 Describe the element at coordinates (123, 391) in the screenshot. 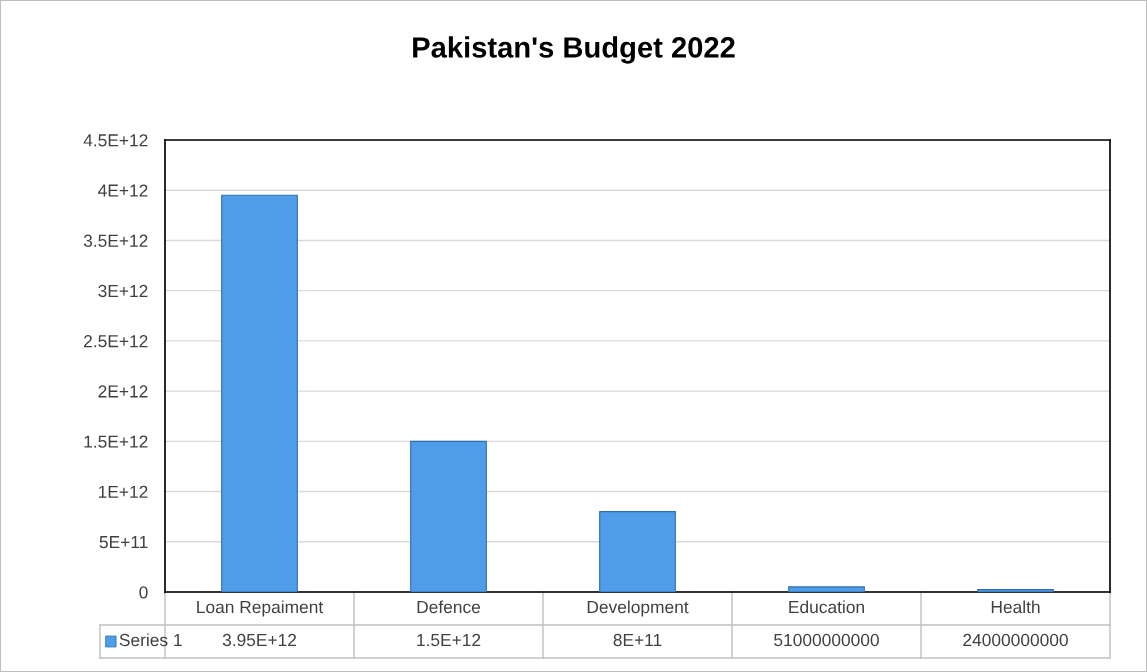

I see `y-tick-label: 2E+12` at that location.